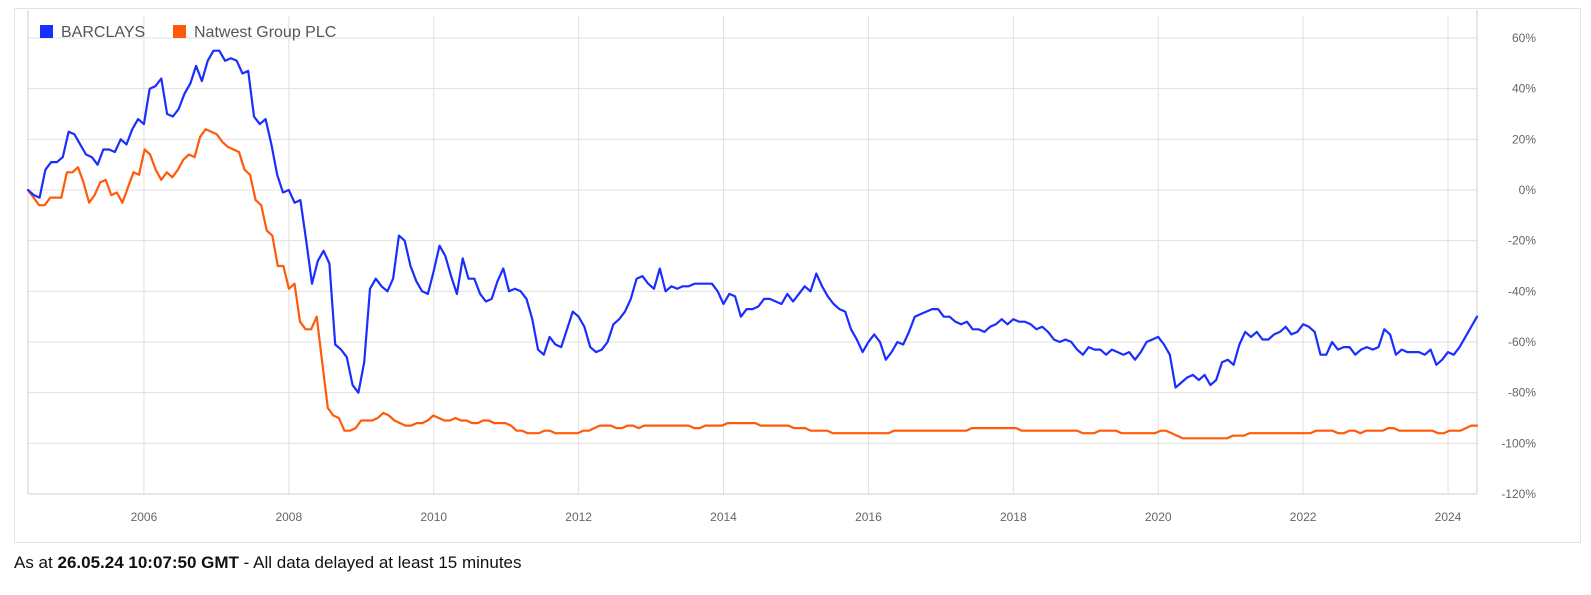 The width and height of the screenshot is (1591, 595). Describe the element at coordinates (1013, 517) in the screenshot. I see `x-tick-label: 2018` at that location.